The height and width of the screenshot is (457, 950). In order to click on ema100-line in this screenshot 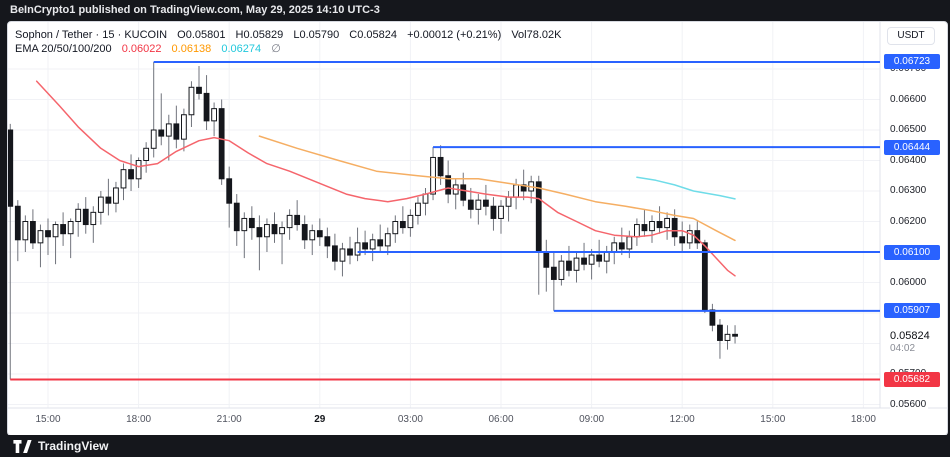, I will do `click(686, 188)`.